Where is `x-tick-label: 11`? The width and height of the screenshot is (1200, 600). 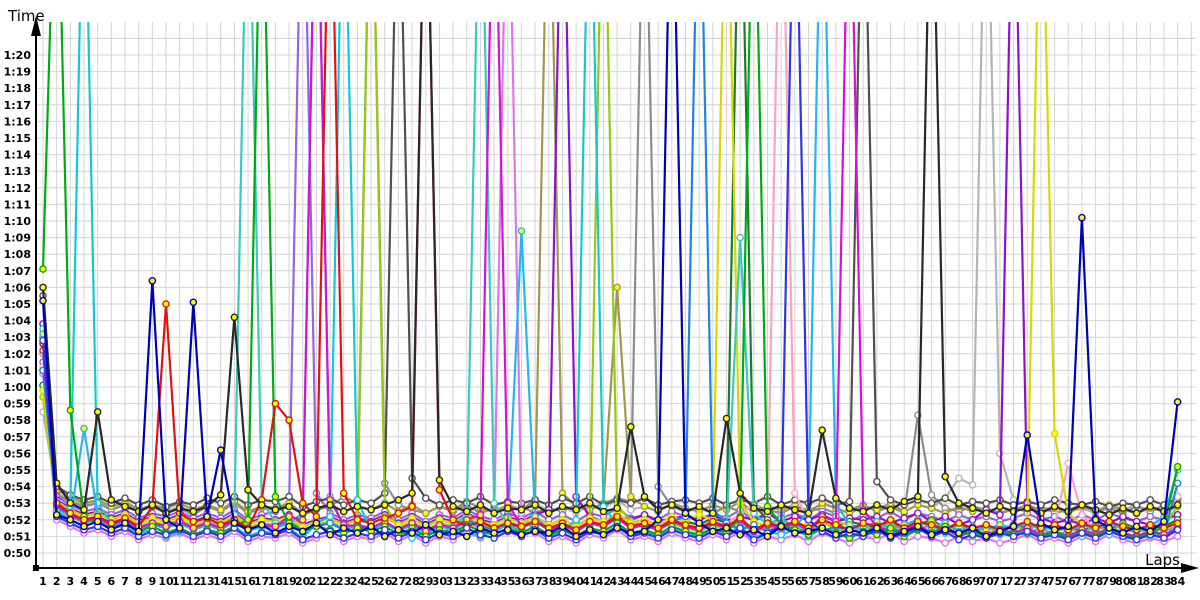
x-tick-label: 11 is located at coordinates (179, 581).